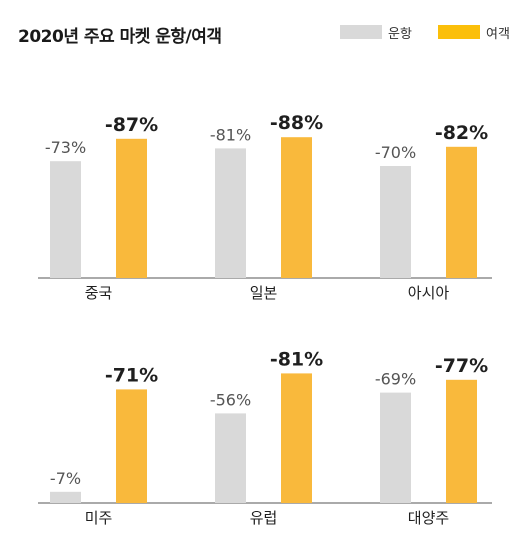 This screenshot has height=546, width=531. Describe the element at coordinates (400, 34) in the screenshot. I see `legend-label-operations: 운항` at that location.